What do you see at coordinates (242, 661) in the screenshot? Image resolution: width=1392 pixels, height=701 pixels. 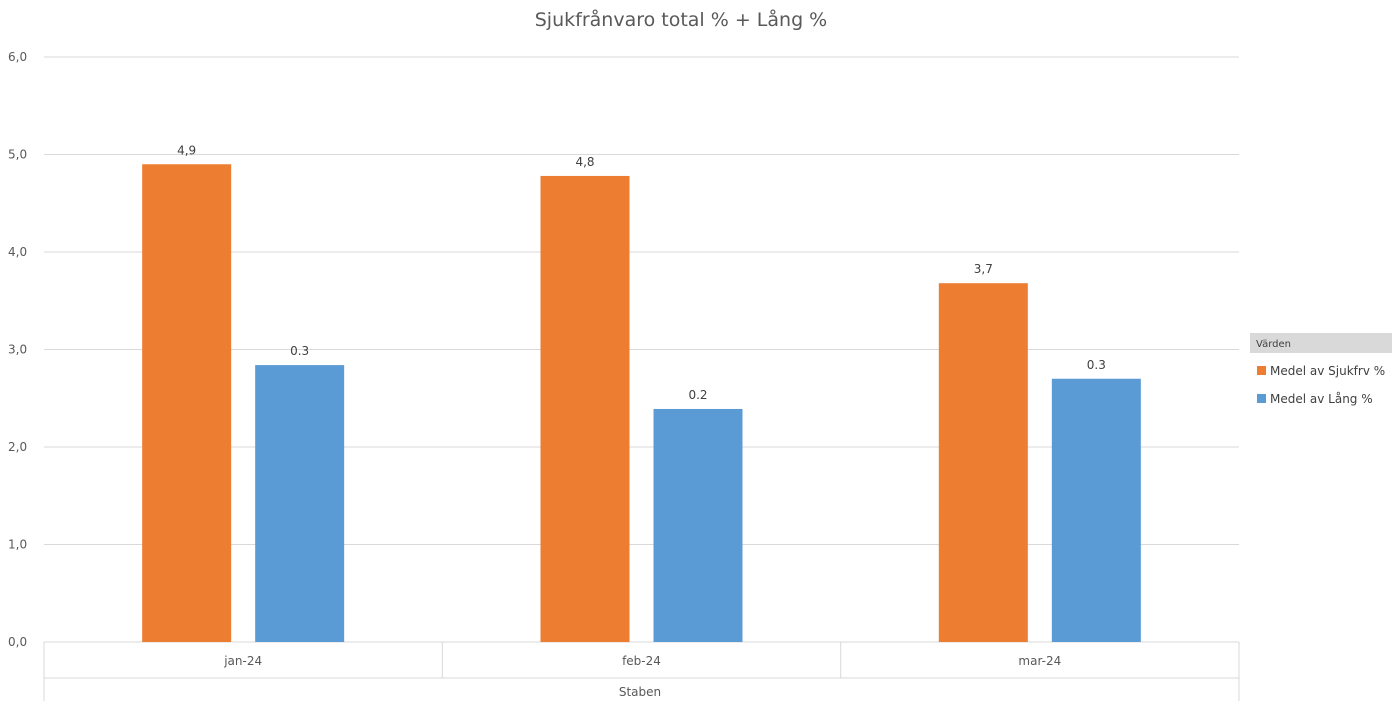 I see `x-tick-label: jan-24` at bounding box center [242, 661].